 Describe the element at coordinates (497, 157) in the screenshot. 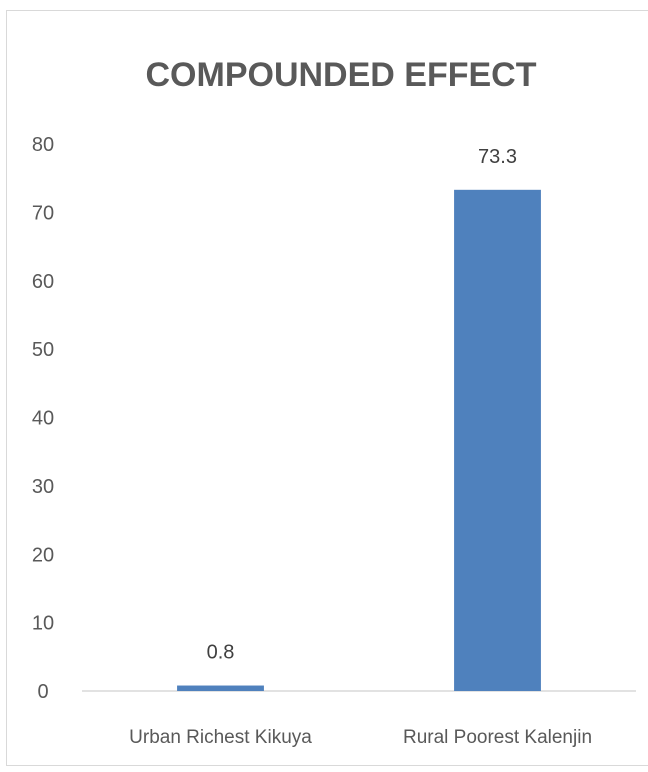

I see `data-label: 73.3` at that location.